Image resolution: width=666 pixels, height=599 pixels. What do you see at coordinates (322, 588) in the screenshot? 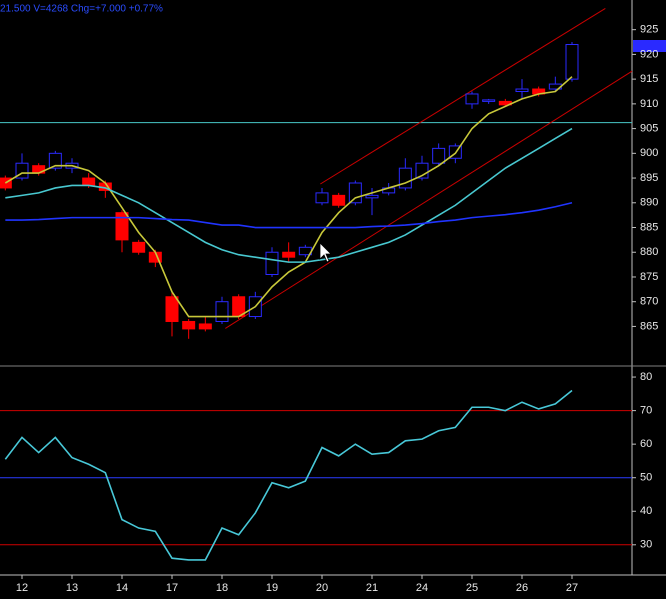
I see `x-tick-label: 20` at bounding box center [322, 588].